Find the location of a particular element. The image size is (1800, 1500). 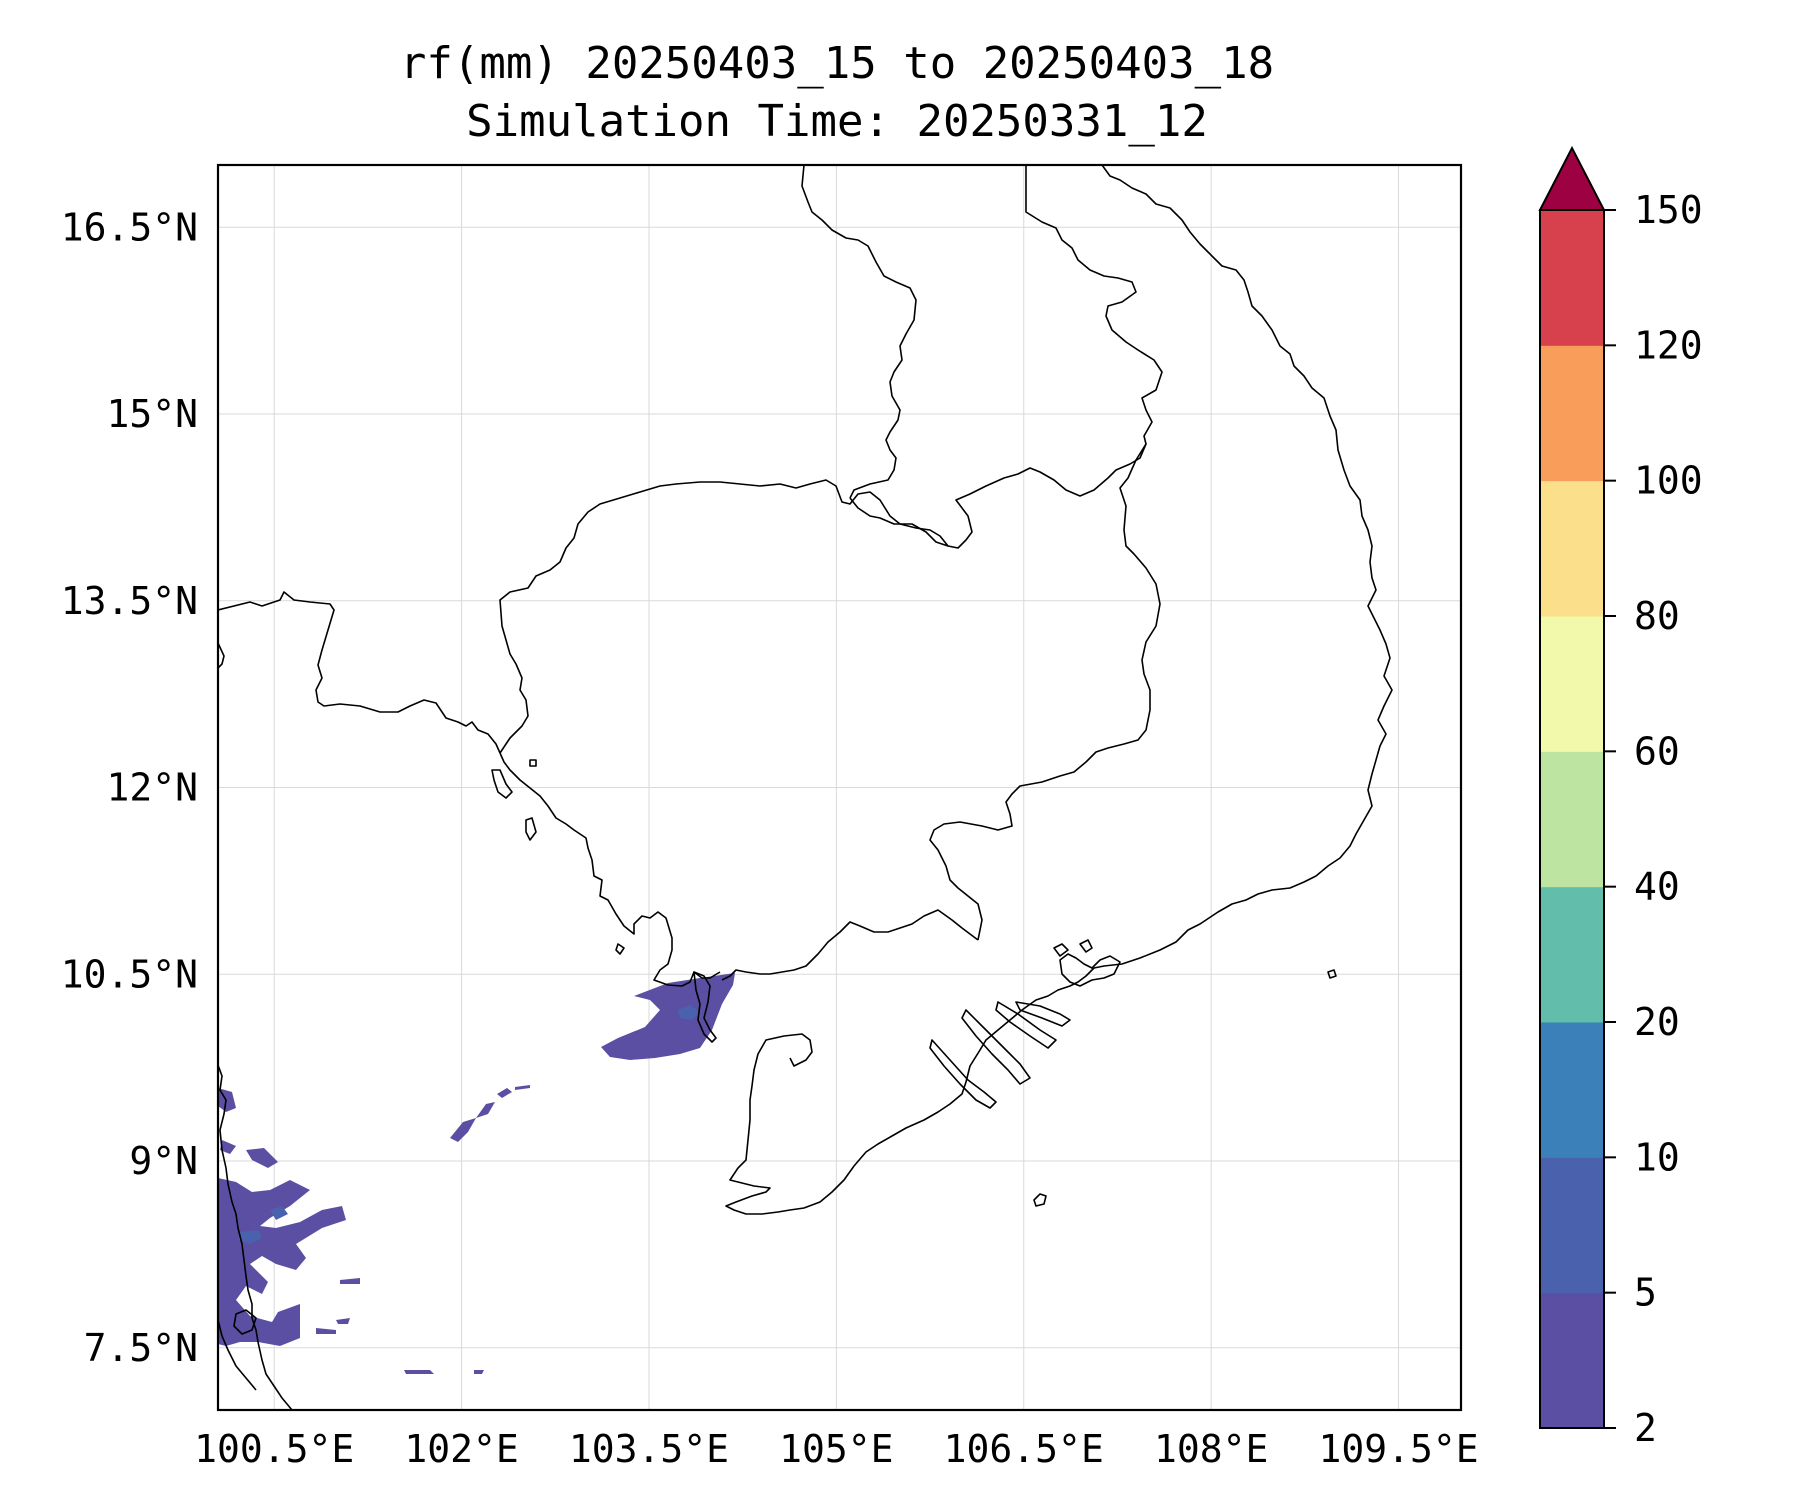

border-west-edge is located at coordinates (221, 655).